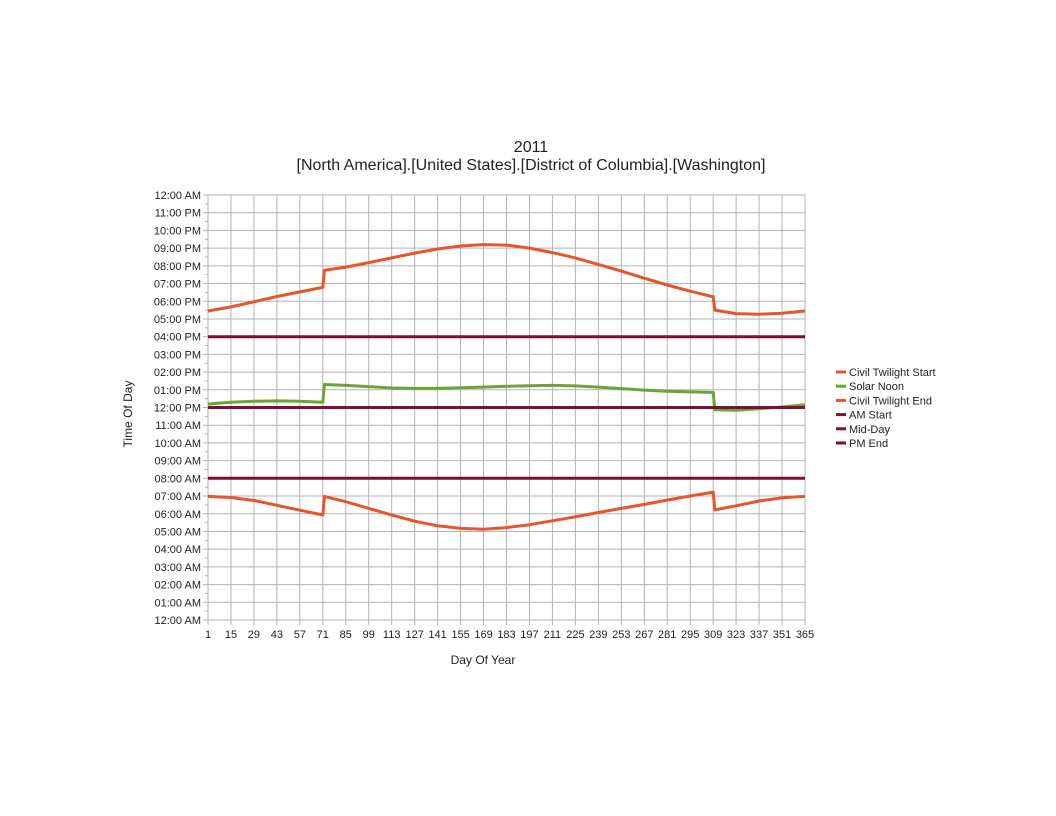 The image size is (1056, 816). What do you see at coordinates (483, 635) in the screenshot?
I see `x-tick-label: 169` at bounding box center [483, 635].